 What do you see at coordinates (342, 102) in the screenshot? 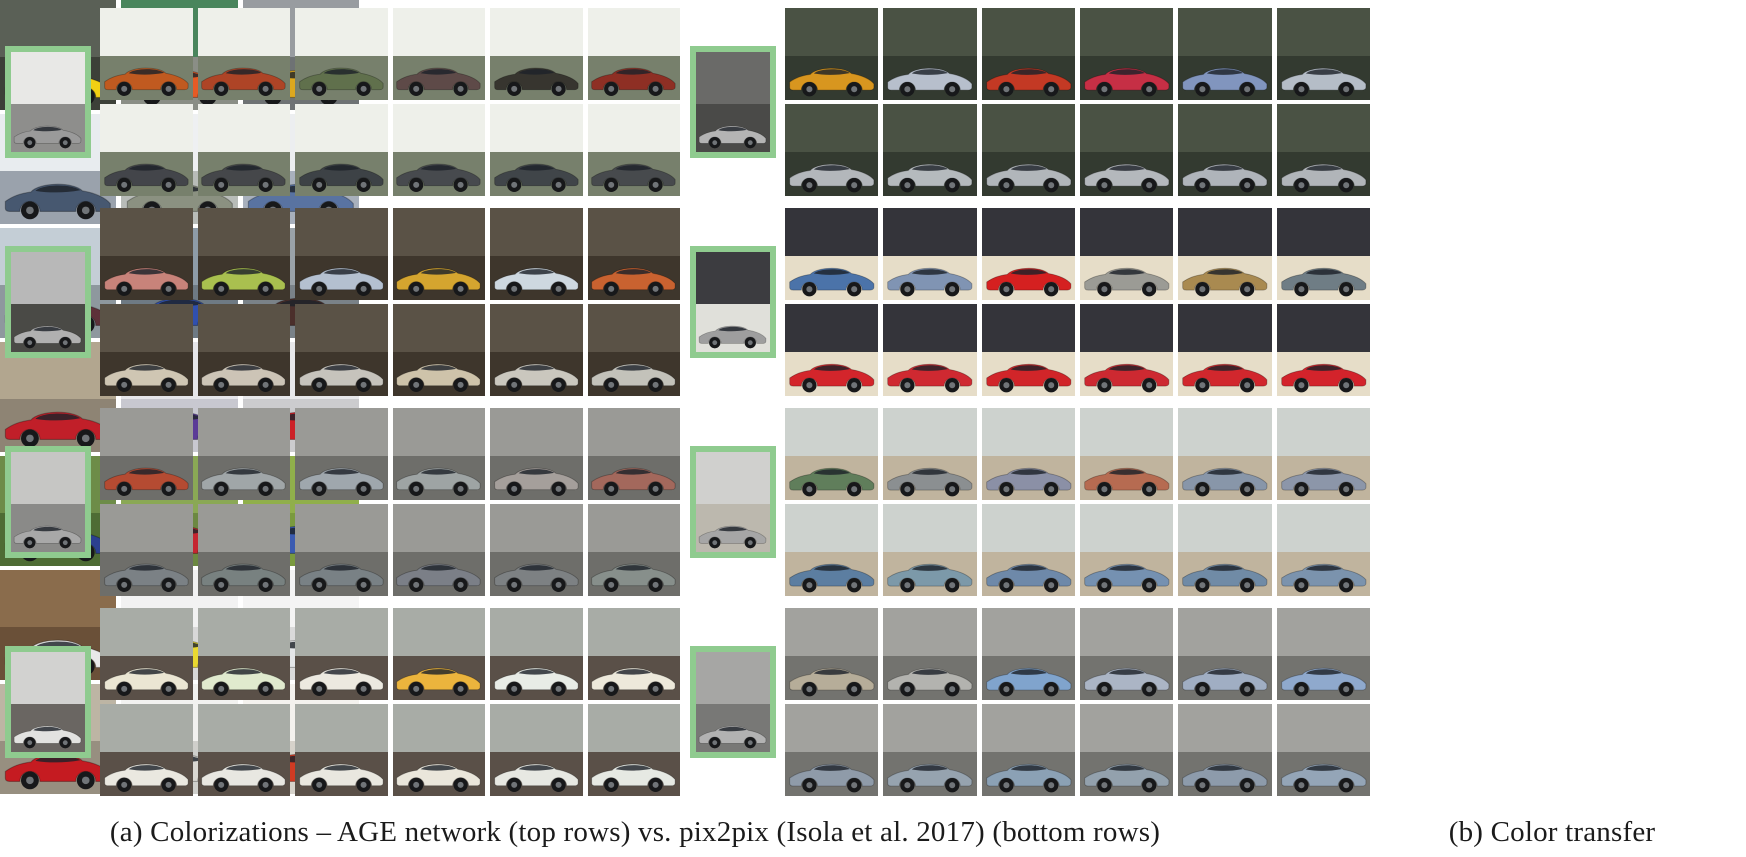
I see `colorization-group-scissor-door-coupe-forest` at bounding box center [342, 102].